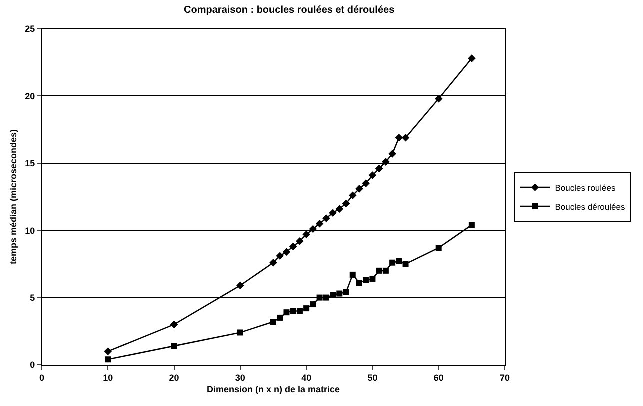 Image resolution: width=643 pixels, height=406 pixels. What do you see at coordinates (30, 231) in the screenshot?
I see `y-tick-label: 10` at bounding box center [30, 231].